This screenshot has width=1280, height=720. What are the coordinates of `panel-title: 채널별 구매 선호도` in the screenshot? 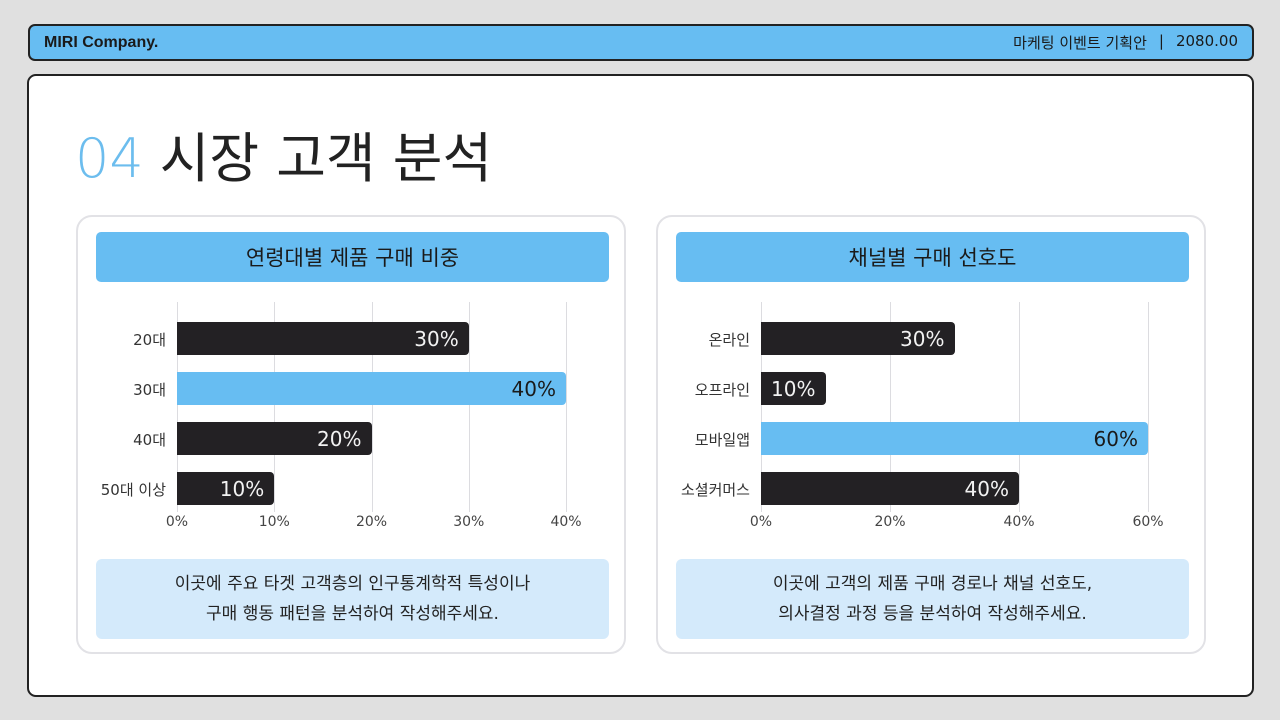 It's located at (932, 257).